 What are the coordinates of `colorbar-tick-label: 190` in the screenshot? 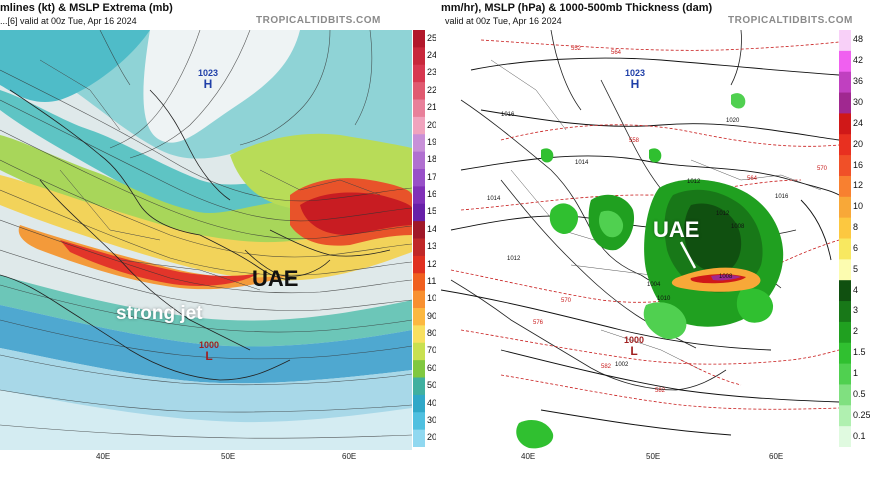 It's located at (431, 141).